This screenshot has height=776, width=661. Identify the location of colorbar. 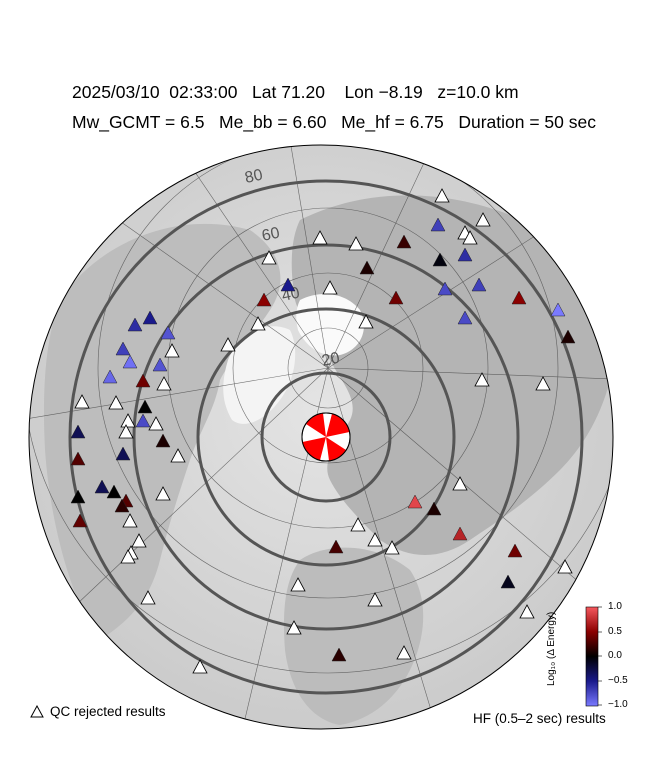
(592, 656).